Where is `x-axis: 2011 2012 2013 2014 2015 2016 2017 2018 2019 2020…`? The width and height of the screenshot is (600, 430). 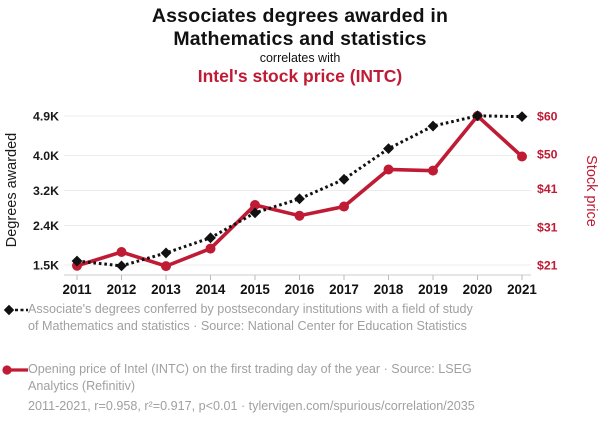
x-axis: 2011 2012 2013 2014 2015 2016 2017 2018 2019 2020… is located at coordinates (299, 285).